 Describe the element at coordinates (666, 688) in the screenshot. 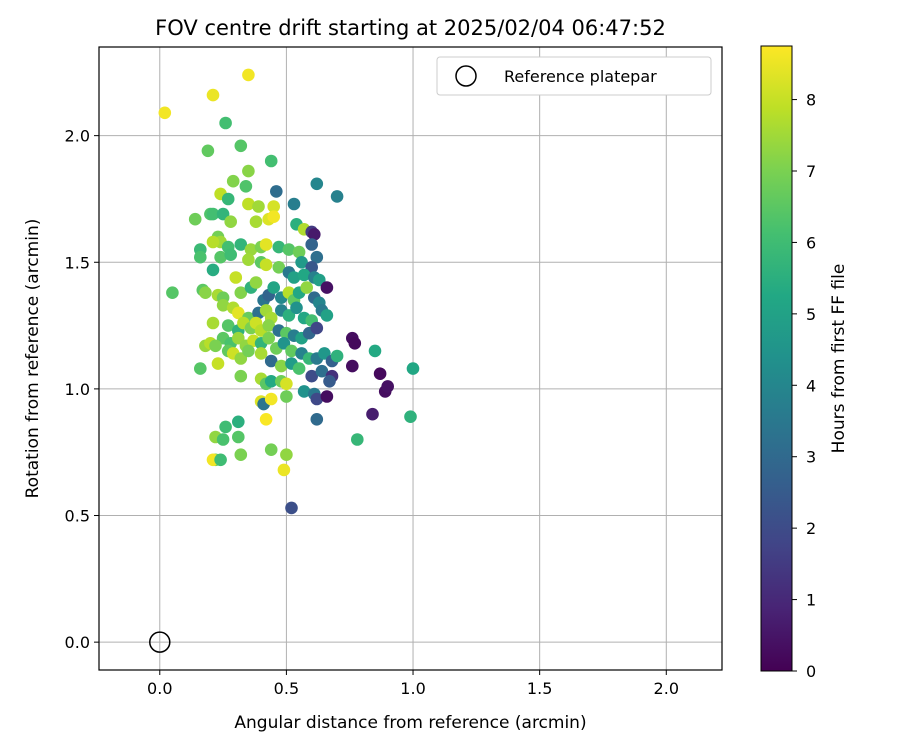

I see `x-tick-label: 2.0` at that location.